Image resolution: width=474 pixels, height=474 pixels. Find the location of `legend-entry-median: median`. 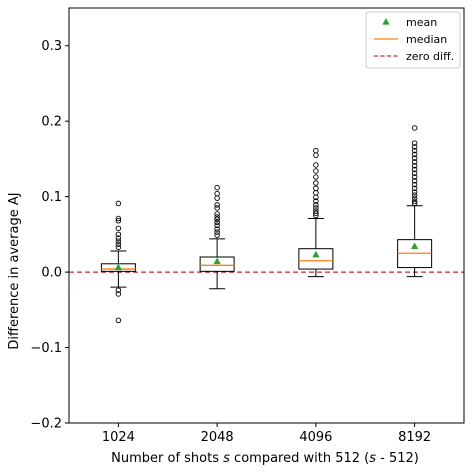

legend-entry-median: median is located at coordinates (410, 39).